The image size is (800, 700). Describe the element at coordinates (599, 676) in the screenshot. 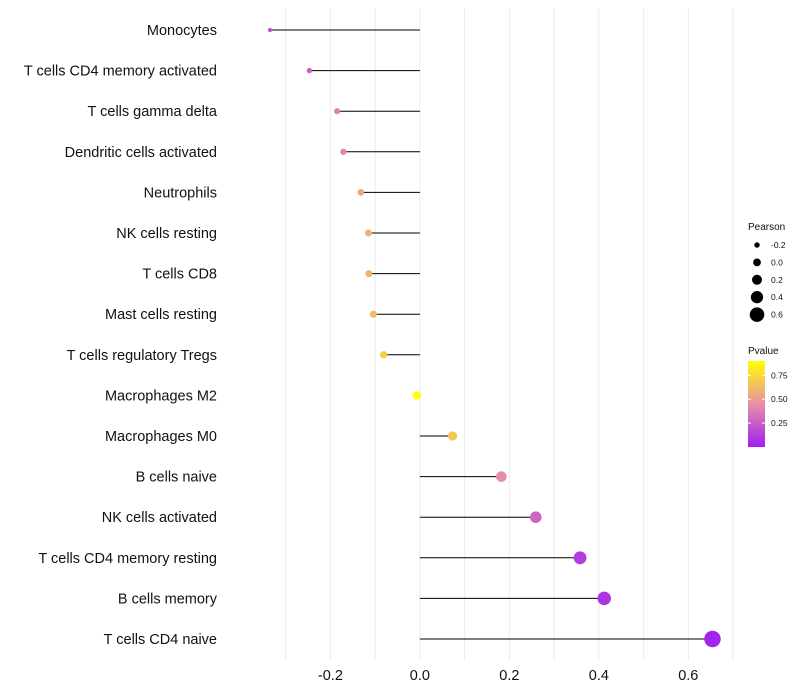

I see `x-tick-label: 0.4` at that location.